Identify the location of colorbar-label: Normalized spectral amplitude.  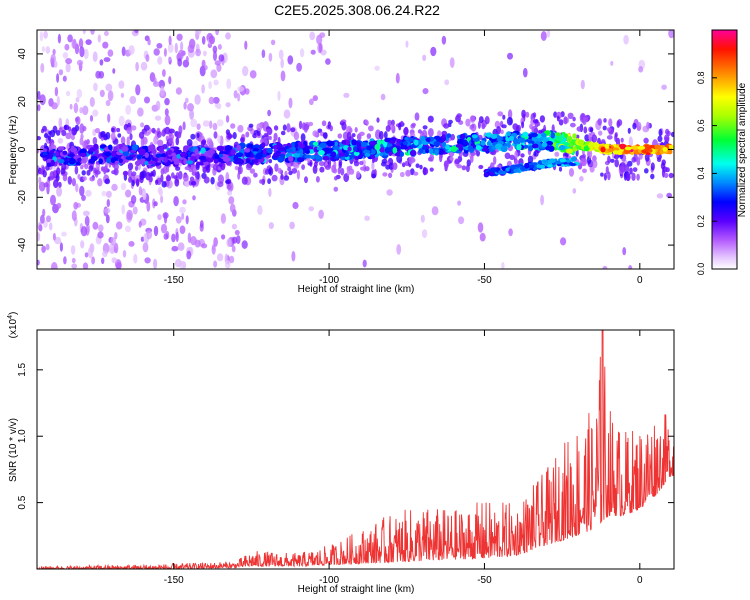
(742, 149).